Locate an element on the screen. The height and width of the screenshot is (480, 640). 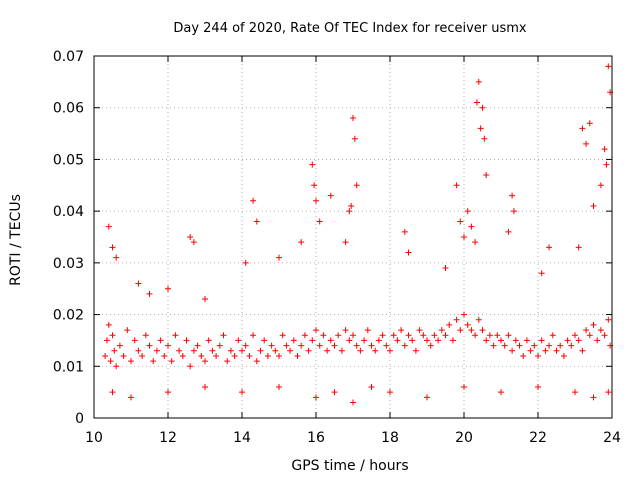
y-tick-label: 0.07 is located at coordinates (68, 57).